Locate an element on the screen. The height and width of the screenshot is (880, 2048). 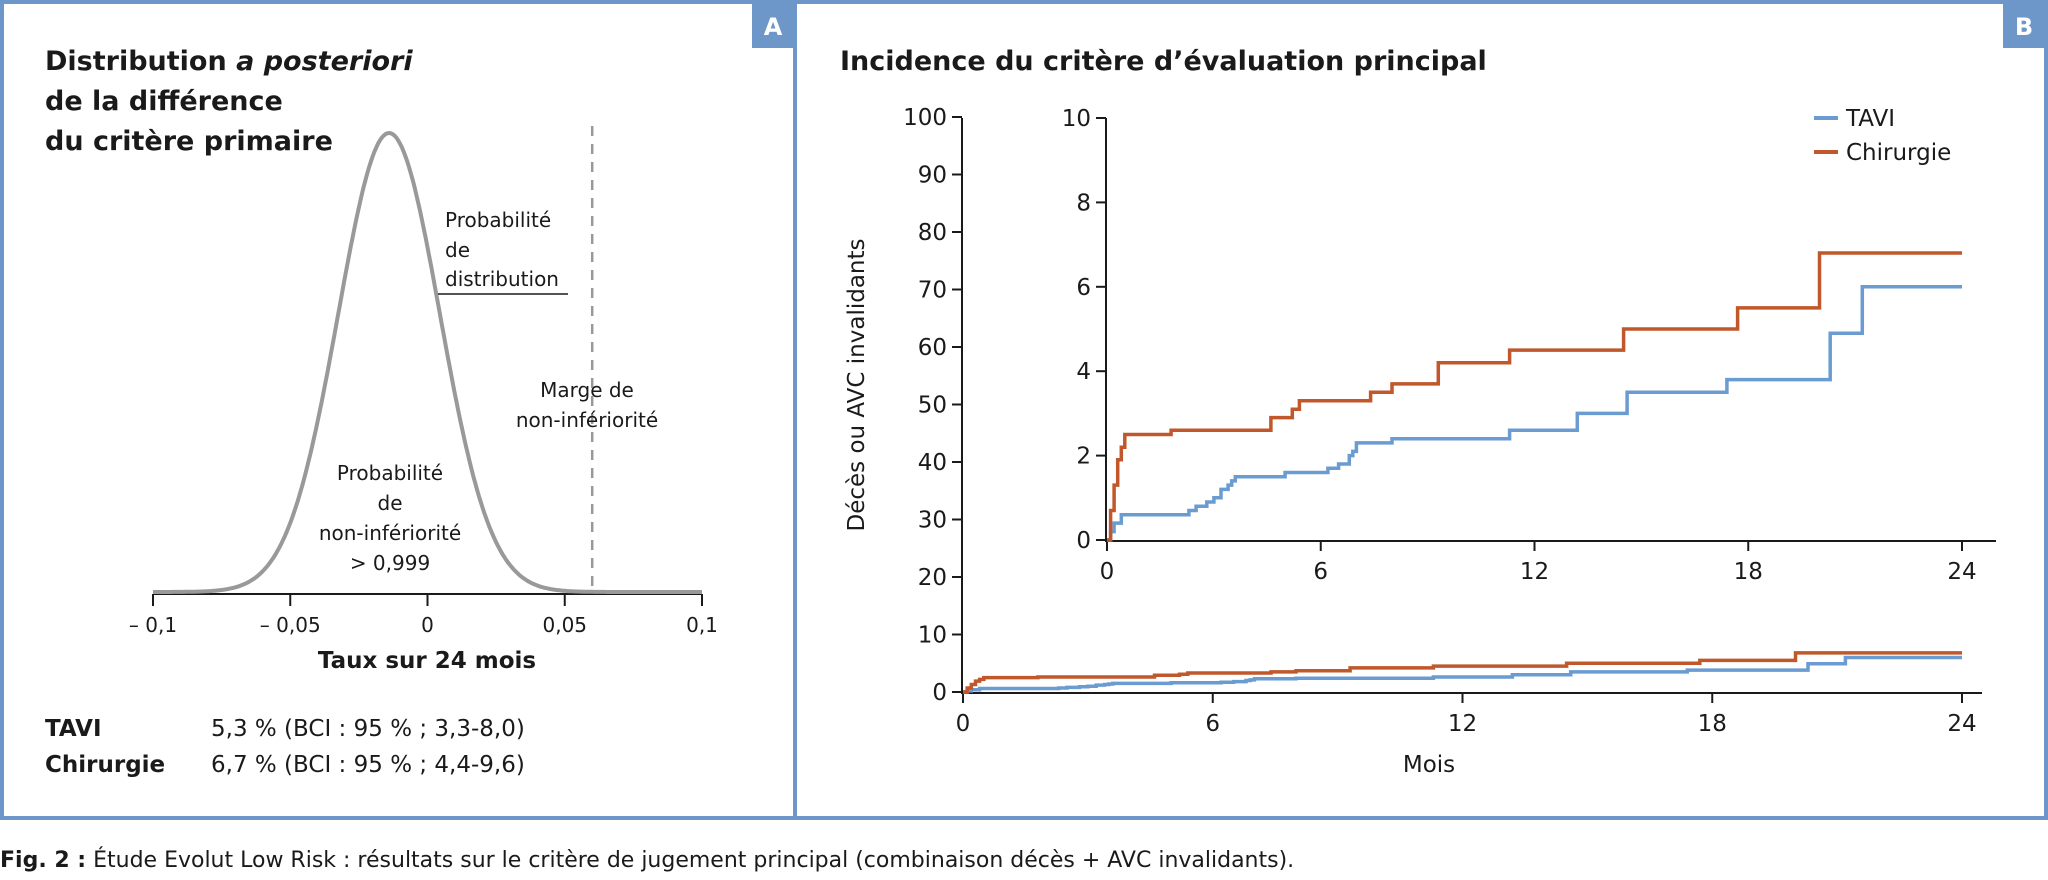
result-group-chirurgie: Chirurgie is located at coordinates (105, 765).